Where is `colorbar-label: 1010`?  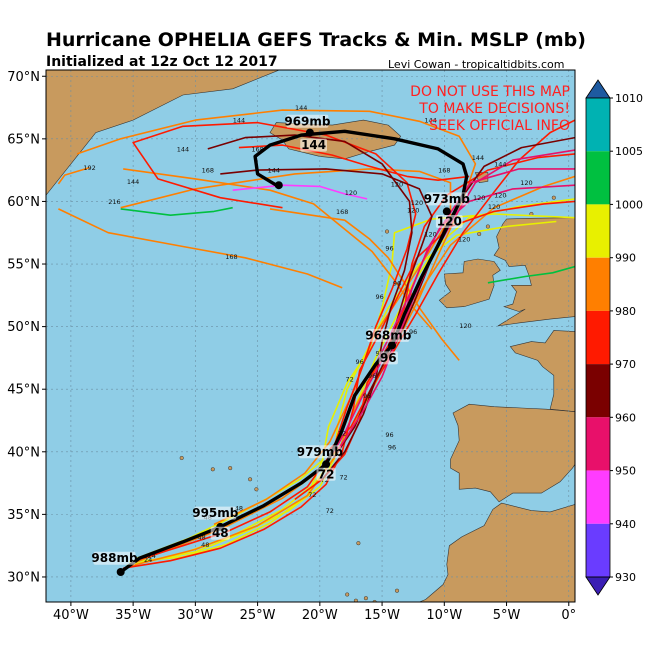 colorbar-label: 1010 is located at coordinates (629, 98).